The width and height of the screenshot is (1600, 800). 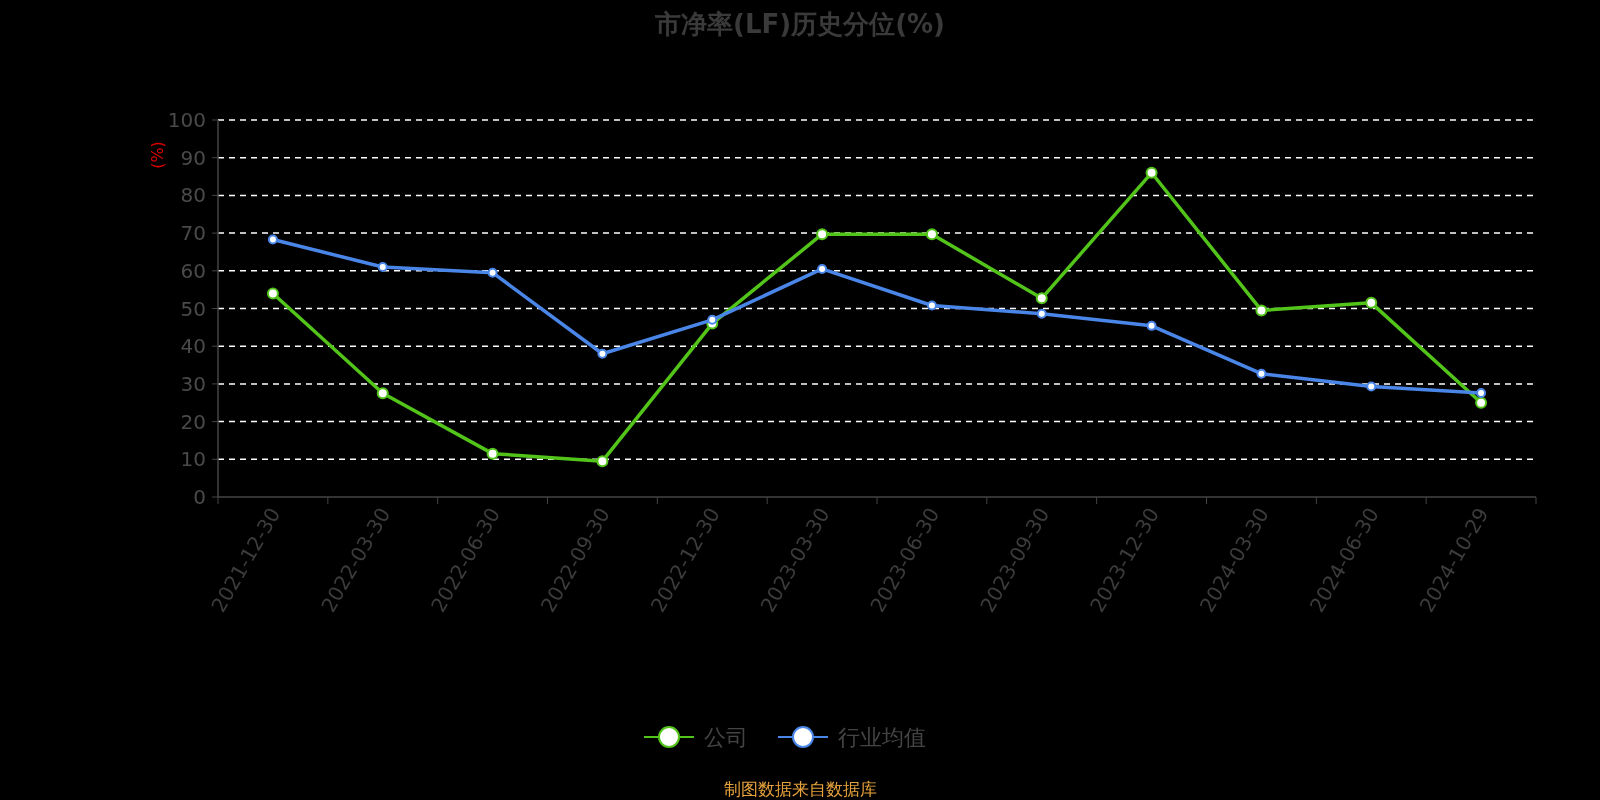 What do you see at coordinates (193, 270) in the screenshot?
I see `y-tick-label: 60` at bounding box center [193, 270].